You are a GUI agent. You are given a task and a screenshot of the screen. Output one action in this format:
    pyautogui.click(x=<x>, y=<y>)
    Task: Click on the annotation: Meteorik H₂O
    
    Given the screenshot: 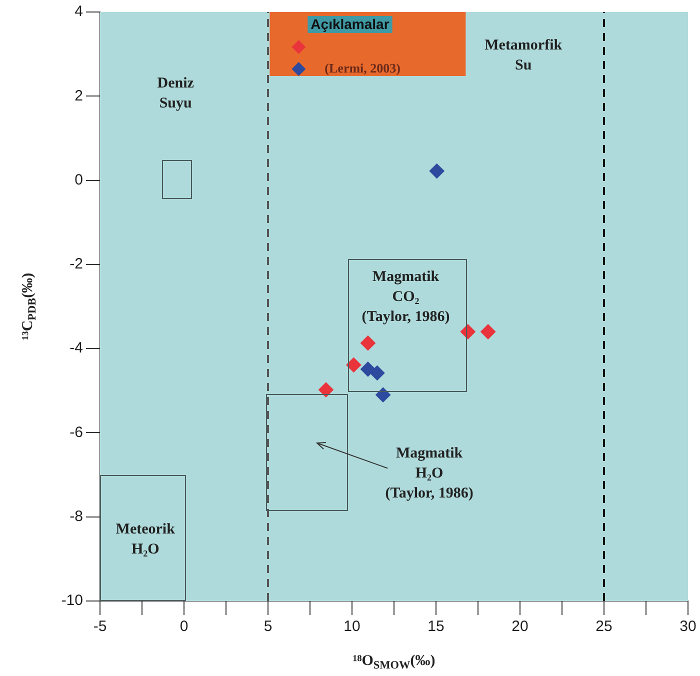 What is the action you would take?
    pyautogui.click(x=146, y=539)
    